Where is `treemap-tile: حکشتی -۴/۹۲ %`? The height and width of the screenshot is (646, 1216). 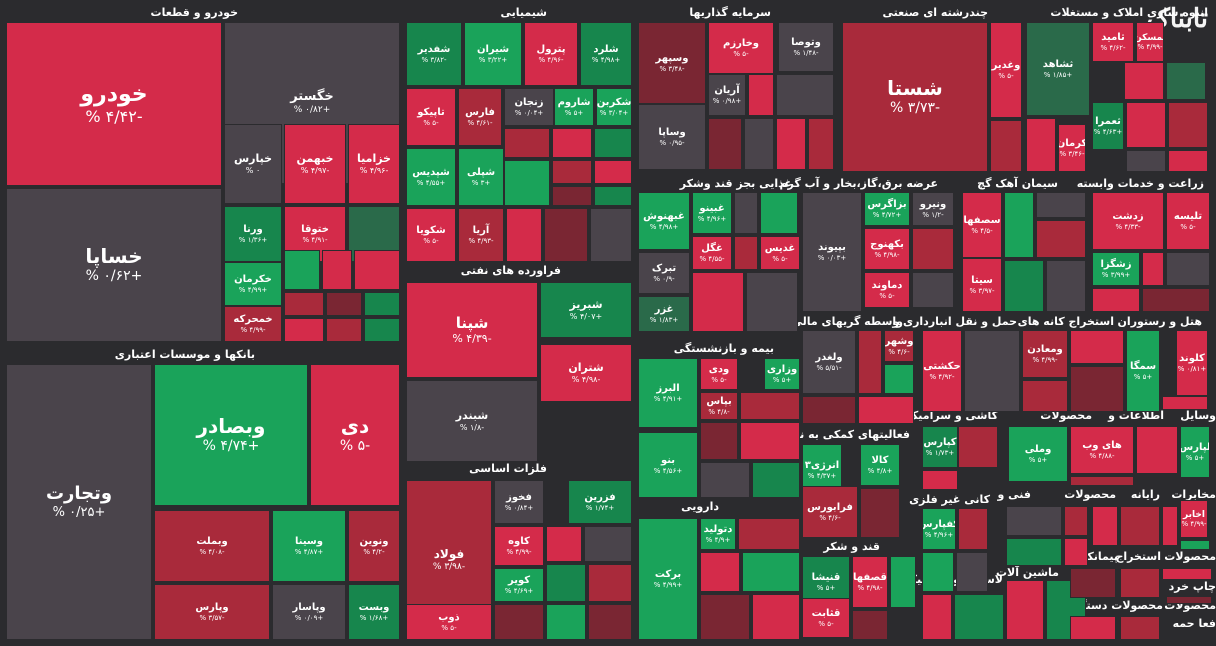 treemap-tile: حکشتی -۴/۹۲ % is located at coordinates (942, 371).